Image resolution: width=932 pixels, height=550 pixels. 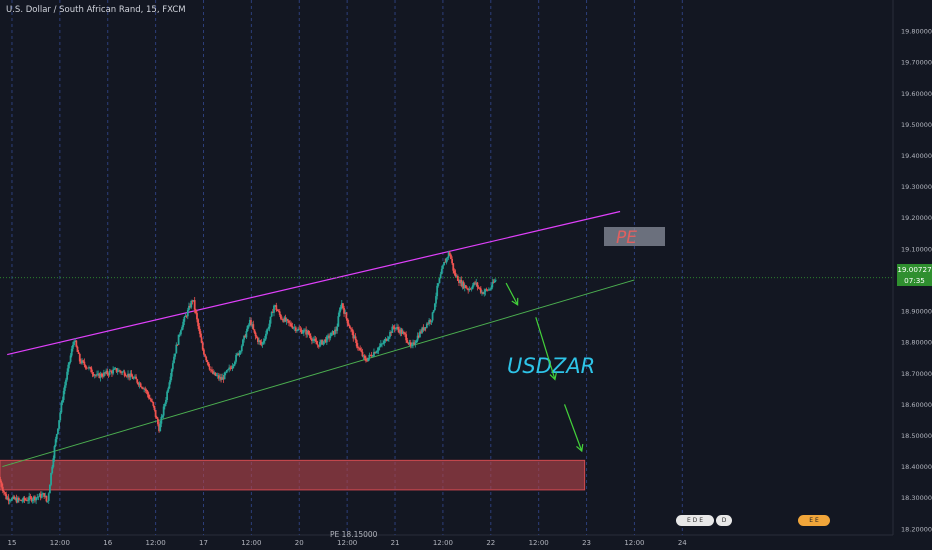 I want to click on price-tick-label: 19.10000, so click(x=916, y=249).